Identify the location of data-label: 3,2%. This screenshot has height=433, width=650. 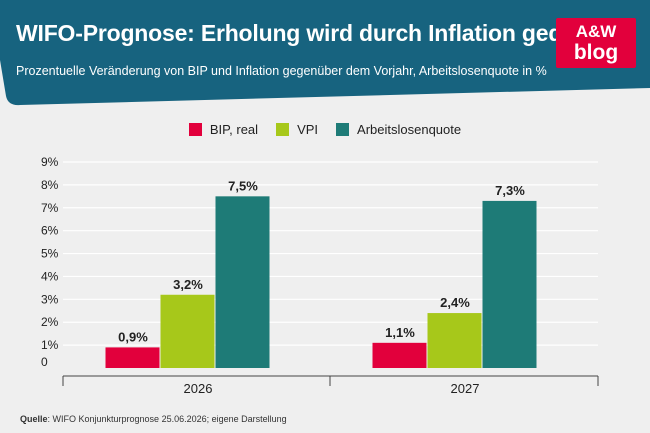
(188, 284).